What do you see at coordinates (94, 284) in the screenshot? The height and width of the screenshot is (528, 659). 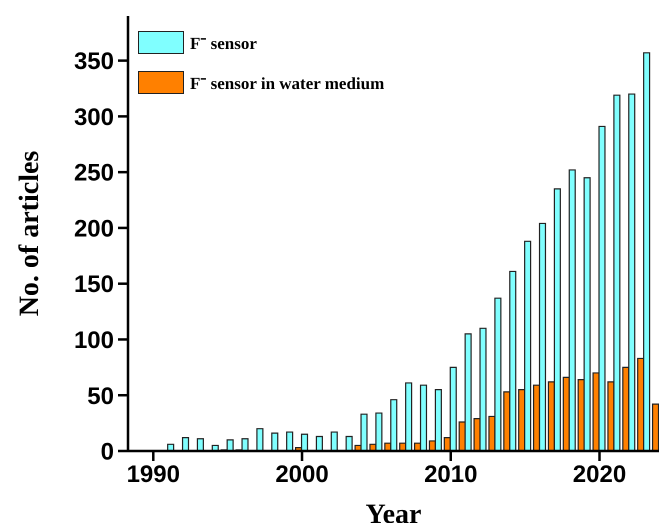 I see `y-tick-label: 150` at bounding box center [94, 284].